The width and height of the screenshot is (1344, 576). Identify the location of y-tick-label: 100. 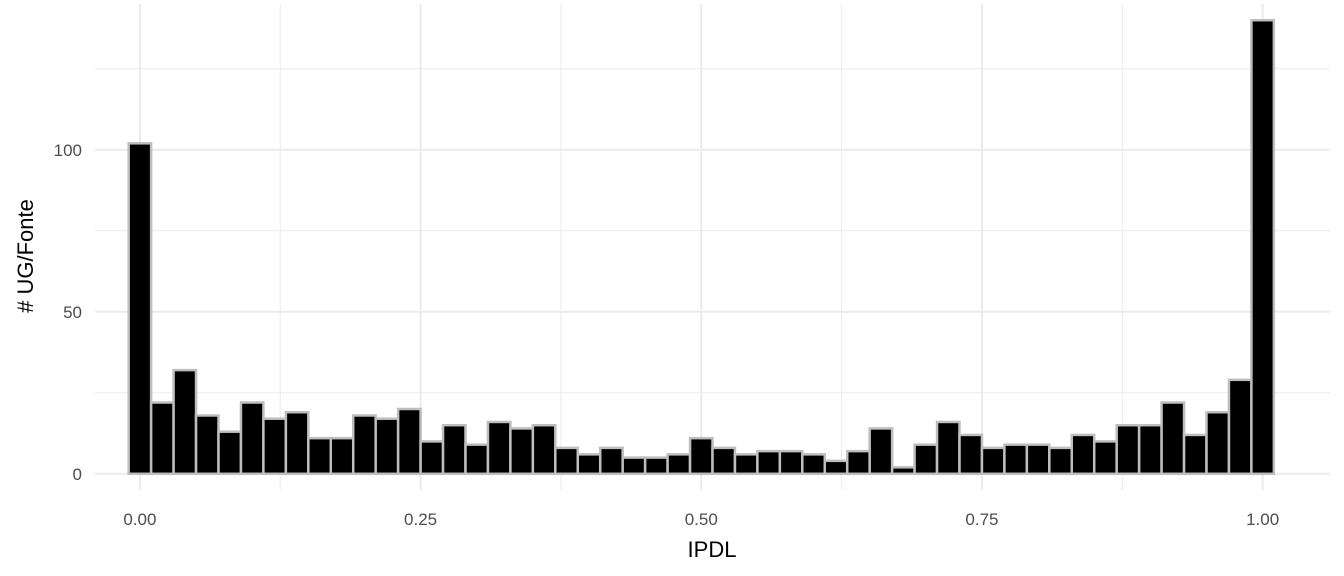
(68, 150).